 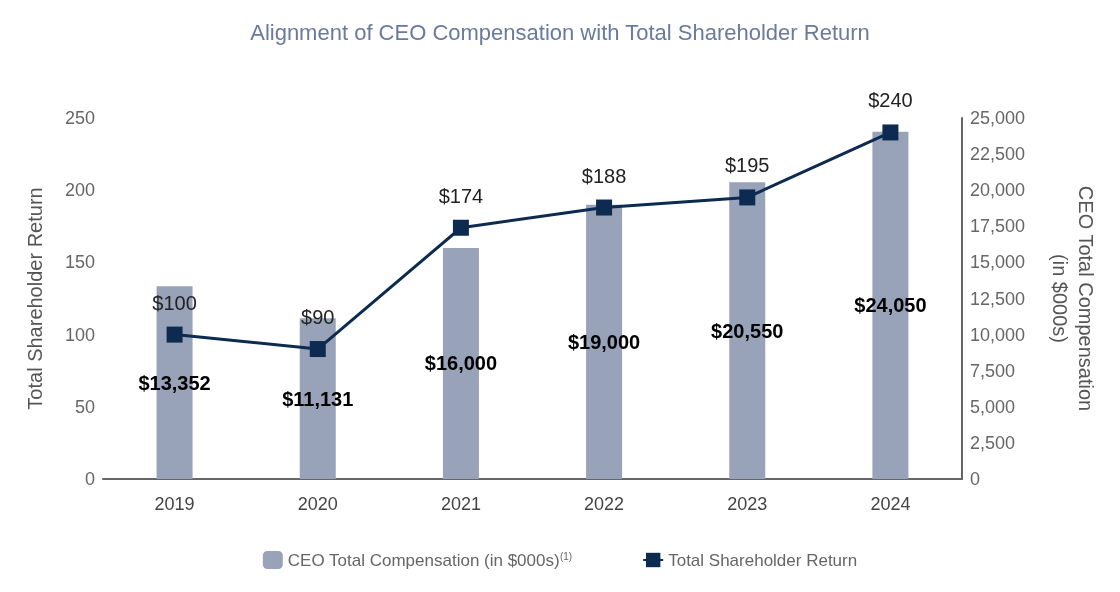 I want to click on x-tick-label: 2022, so click(x=604, y=504).